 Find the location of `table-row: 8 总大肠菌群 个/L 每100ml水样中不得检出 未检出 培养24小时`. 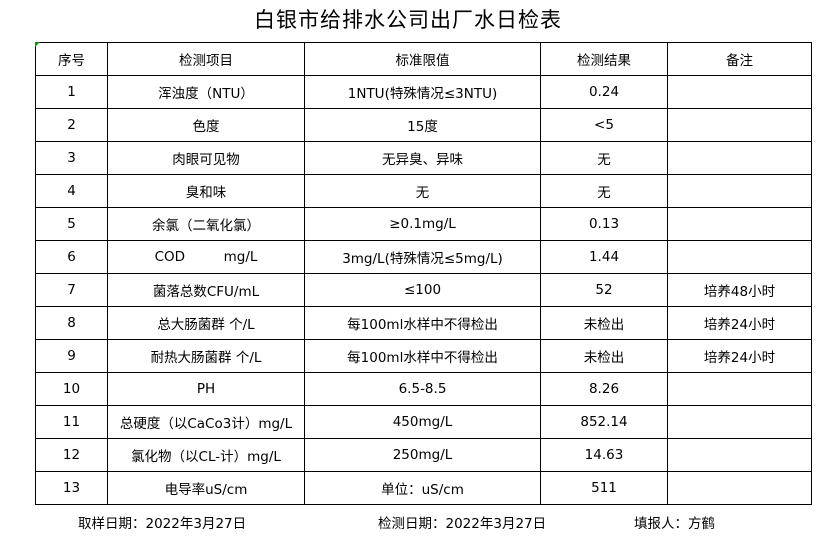

table-row: 8 总大肠菌群 个/L 每100ml水样中不得检出 未检出 培养24小时 is located at coordinates (423, 323).